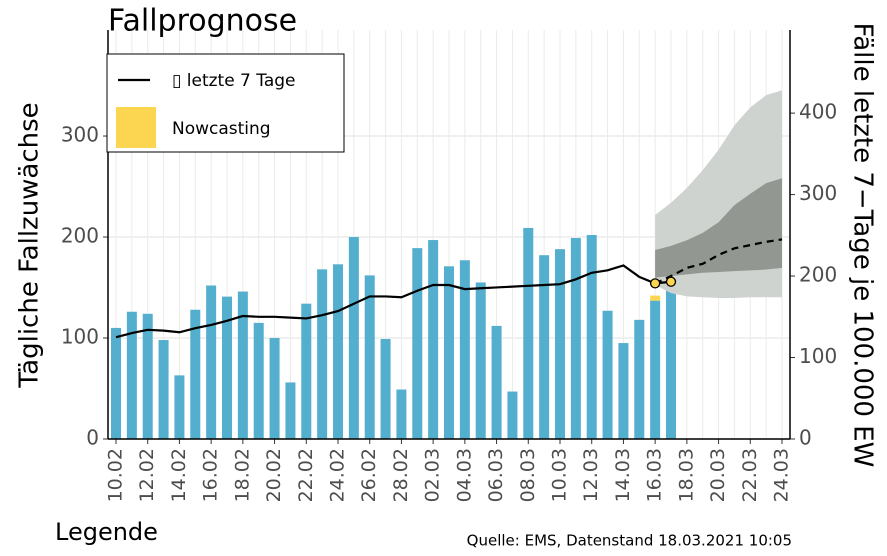 The width and height of the screenshot is (887, 556). What do you see at coordinates (202, 21) in the screenshot?
I see `chart-title: Fallprognose` at bounding box center [202, 21].